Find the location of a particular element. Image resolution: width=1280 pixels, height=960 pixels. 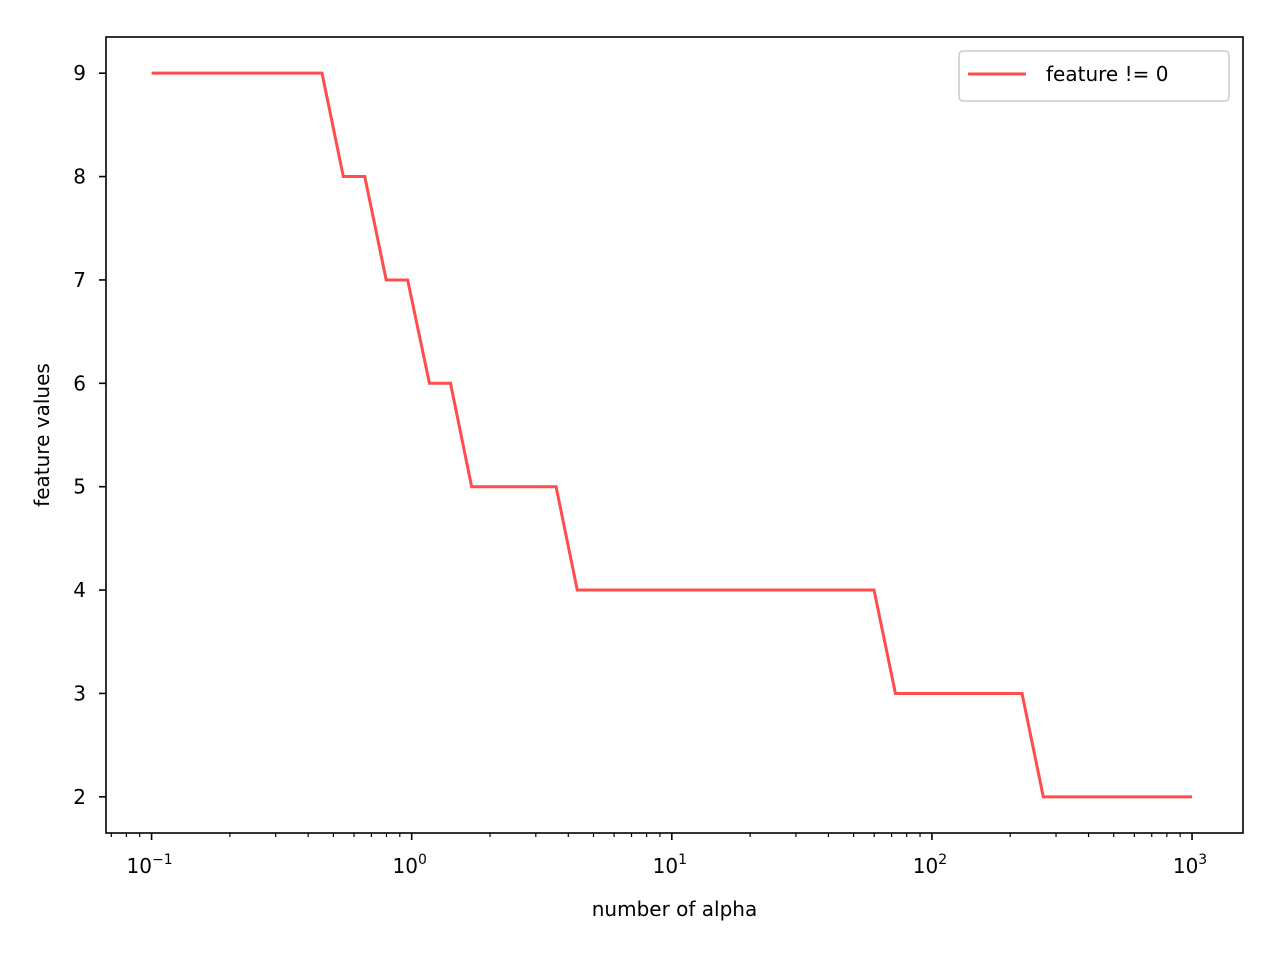

y-tick-label: 6 is located at coordinates (79, 383).